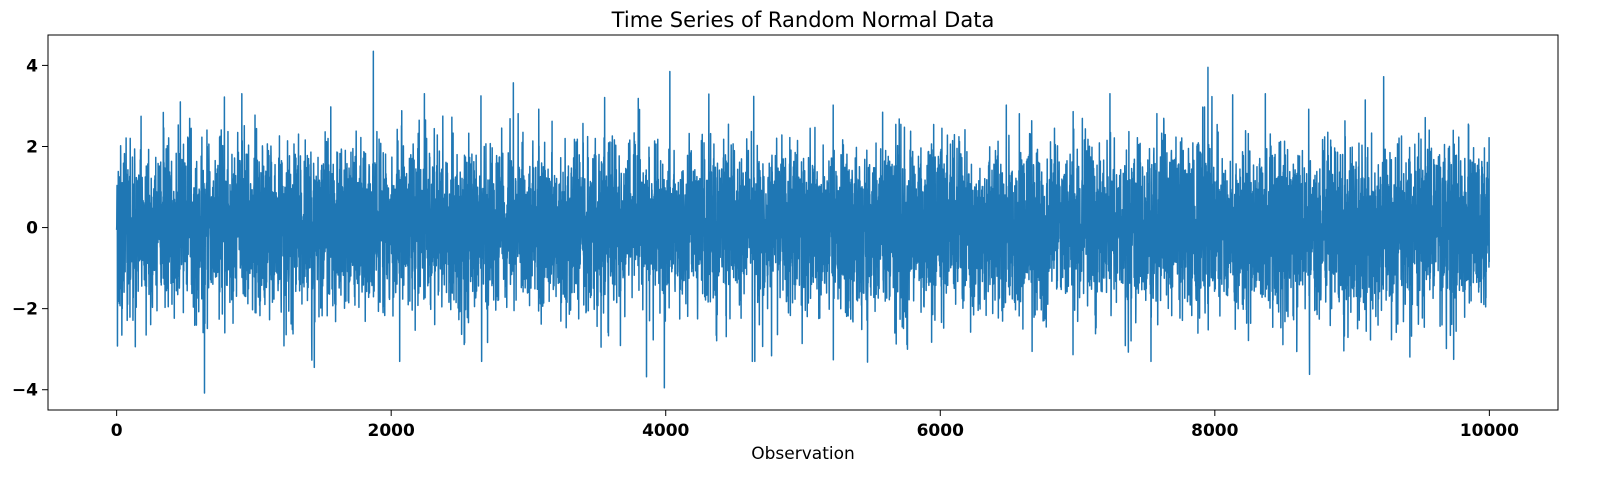  Describe the element at coordinates (117, 431) in the screenshot. I see `x-tick-label: 0` at that location.